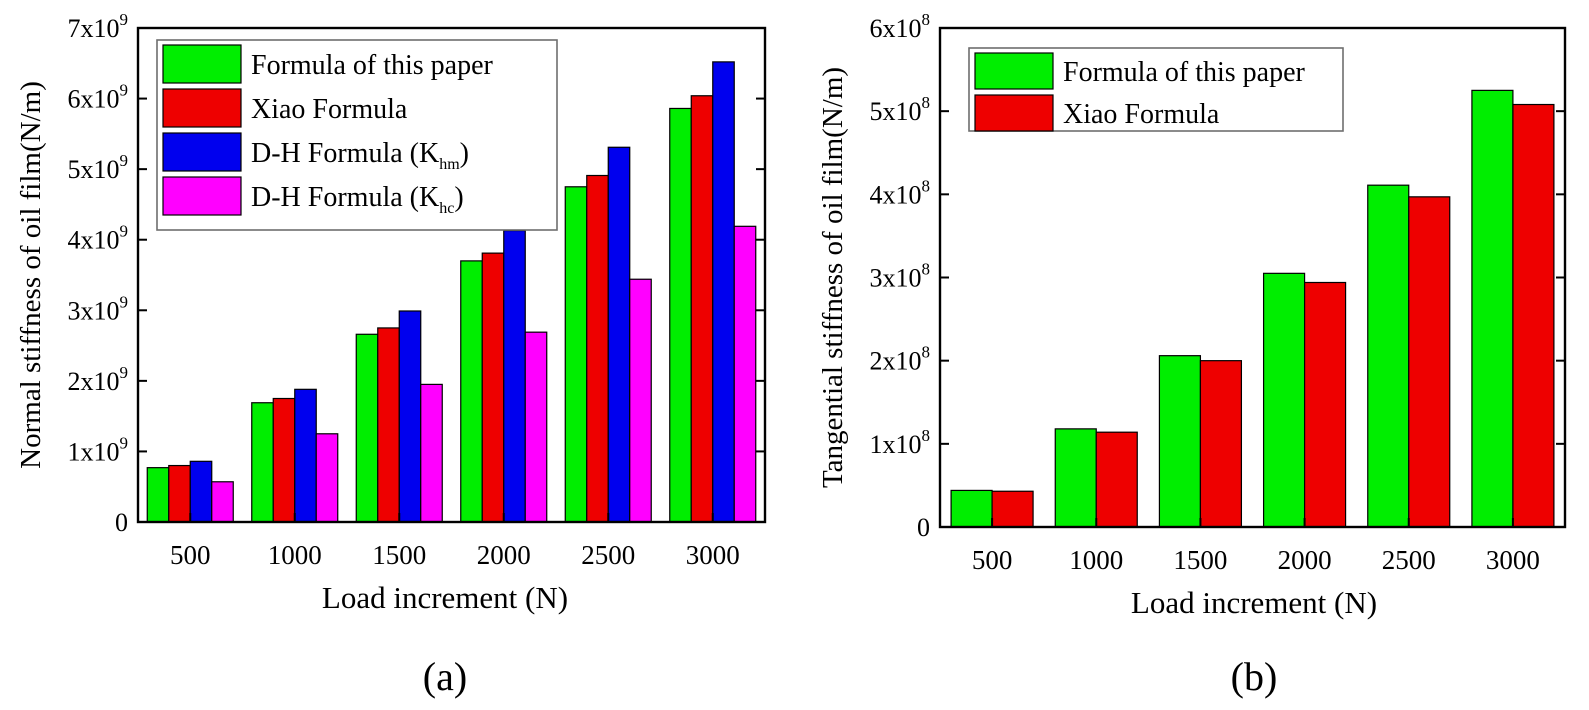 The width and height of the screenshot is (1589, 710). Describe the element at coordinates (357, 199) in the screenshot. I see `legend-label: D-H Formula (Khc)` at that location.